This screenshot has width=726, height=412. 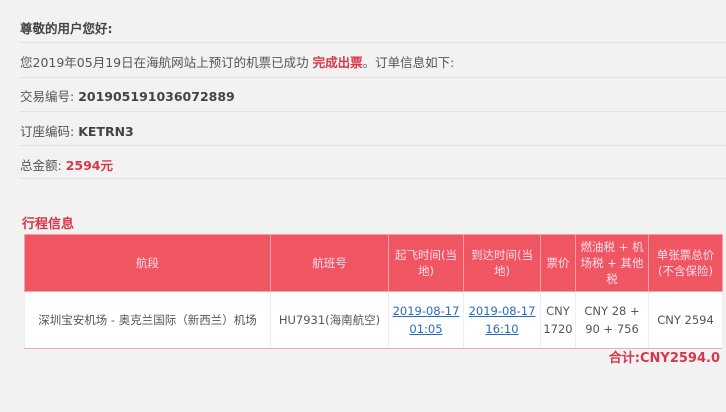 What do you see at coordinates (685, 320) in the screenshot?
I see `ticket-total-cell: CNY 2594` at bounding box center [685, 320].